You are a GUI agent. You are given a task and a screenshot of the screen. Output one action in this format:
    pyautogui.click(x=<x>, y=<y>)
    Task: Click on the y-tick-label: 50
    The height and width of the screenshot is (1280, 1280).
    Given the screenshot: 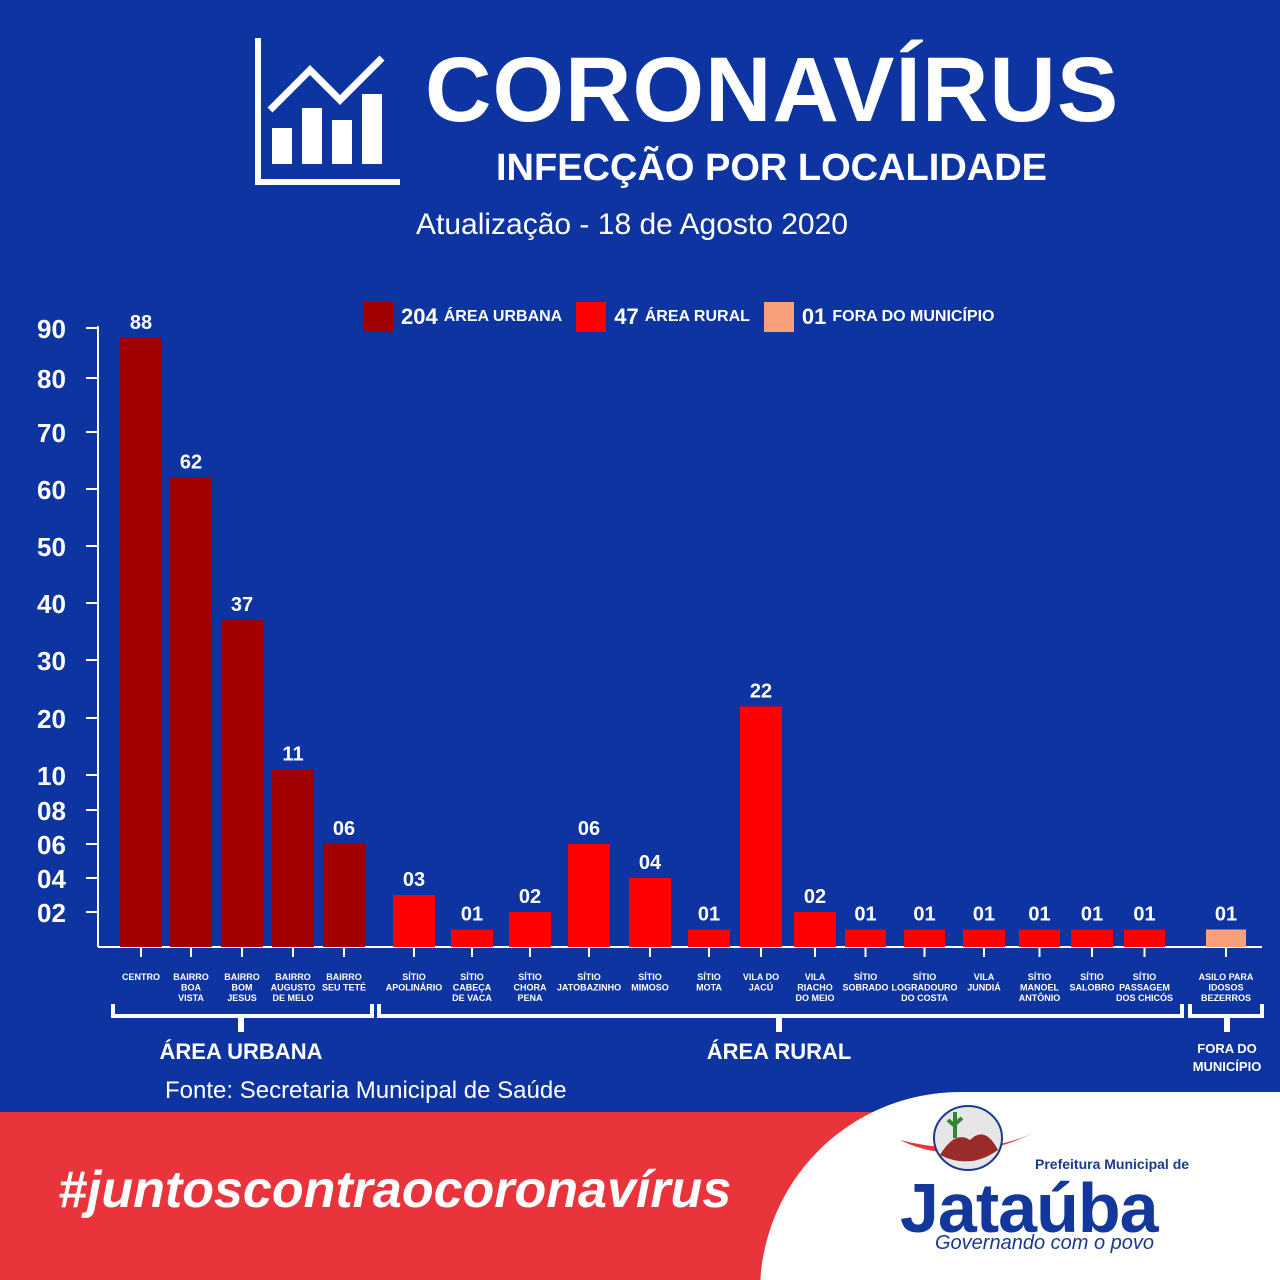 What is the action you would take?
    pyautogui.click(x=51, y=547)
    